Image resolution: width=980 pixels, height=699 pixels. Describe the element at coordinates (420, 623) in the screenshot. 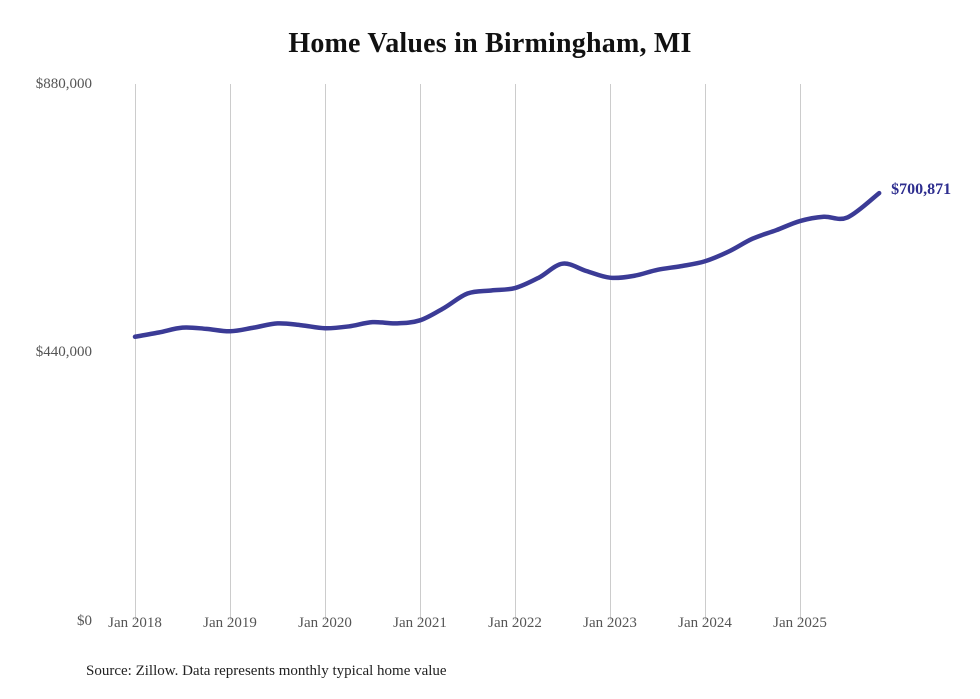

I see `x-axis-tick-jan-2021: Jan 2021` at that location.